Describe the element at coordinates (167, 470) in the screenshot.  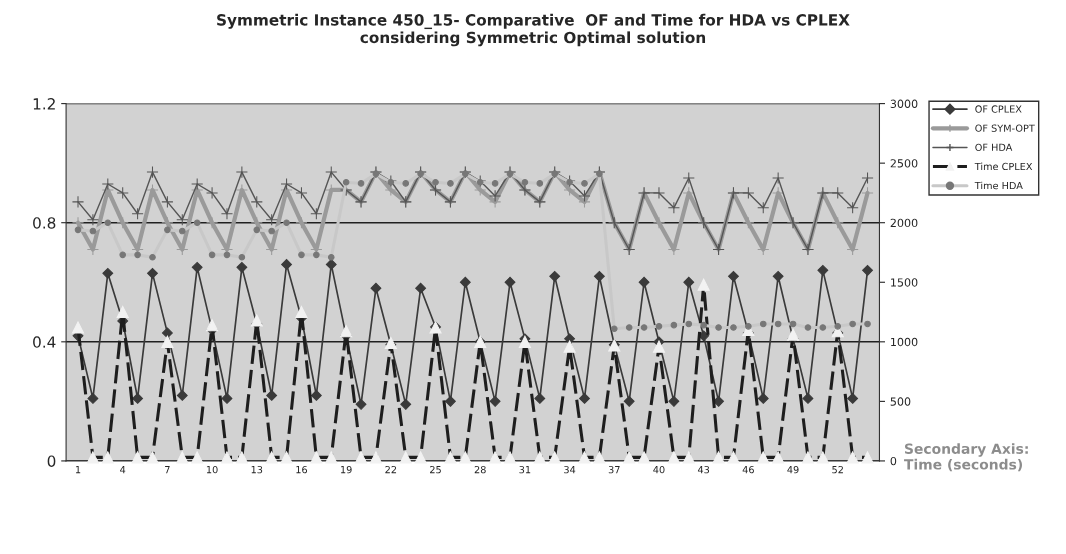
I see `x-tick-label: 7` at that location.